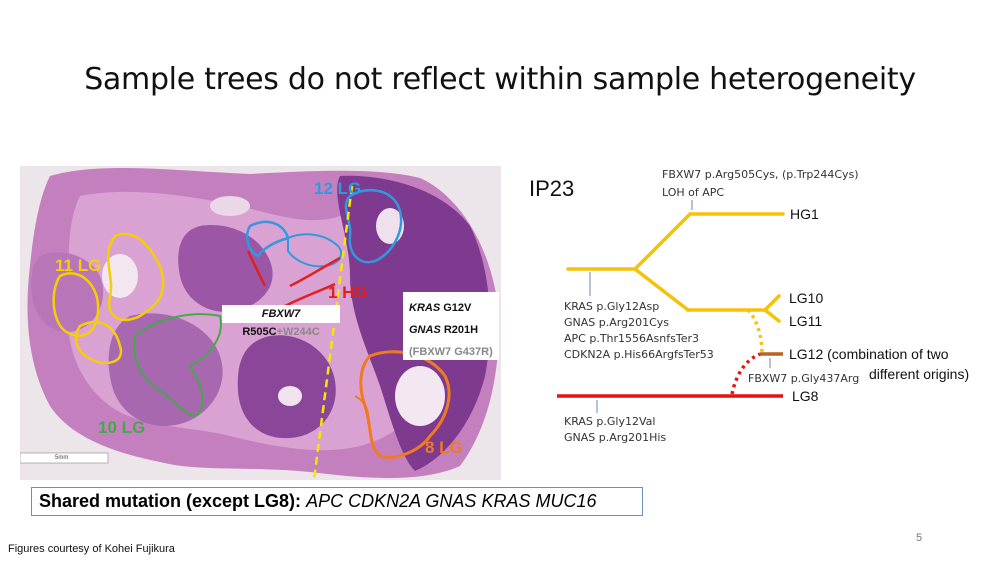 The width and height of the screenshot is (1000, 563). Describe the element at coordinates (281, 321) in the screenshot. I see `mutation-box-left: FBXW7 R505C+W244C` at that location.